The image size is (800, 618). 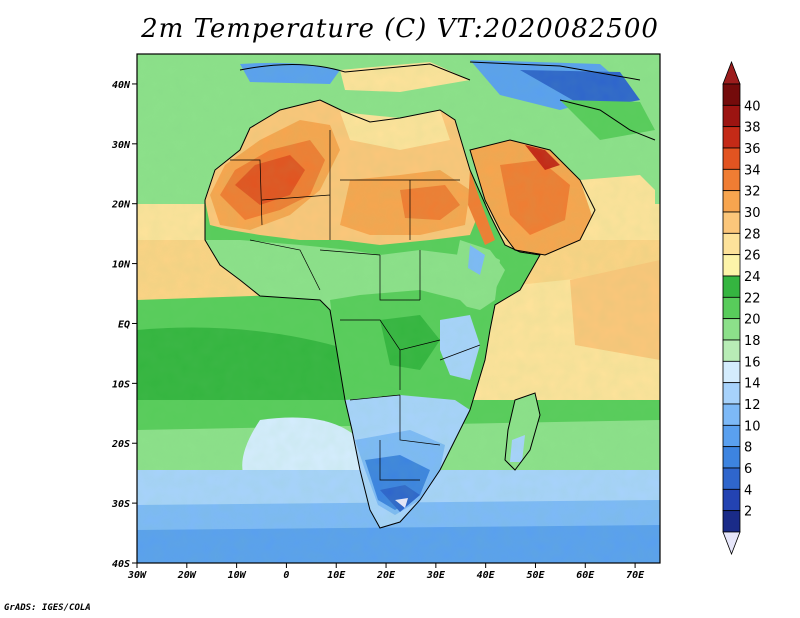 I want to click on x-tick-label: 20W, so click(x=187, y=575).